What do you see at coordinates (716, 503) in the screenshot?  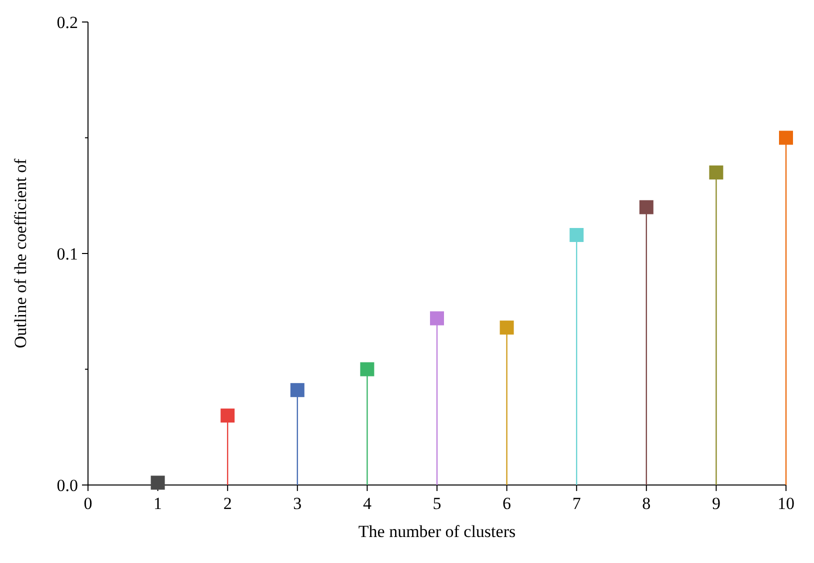 I see `x-tick-label: 9` at bounding box center [716, 503].